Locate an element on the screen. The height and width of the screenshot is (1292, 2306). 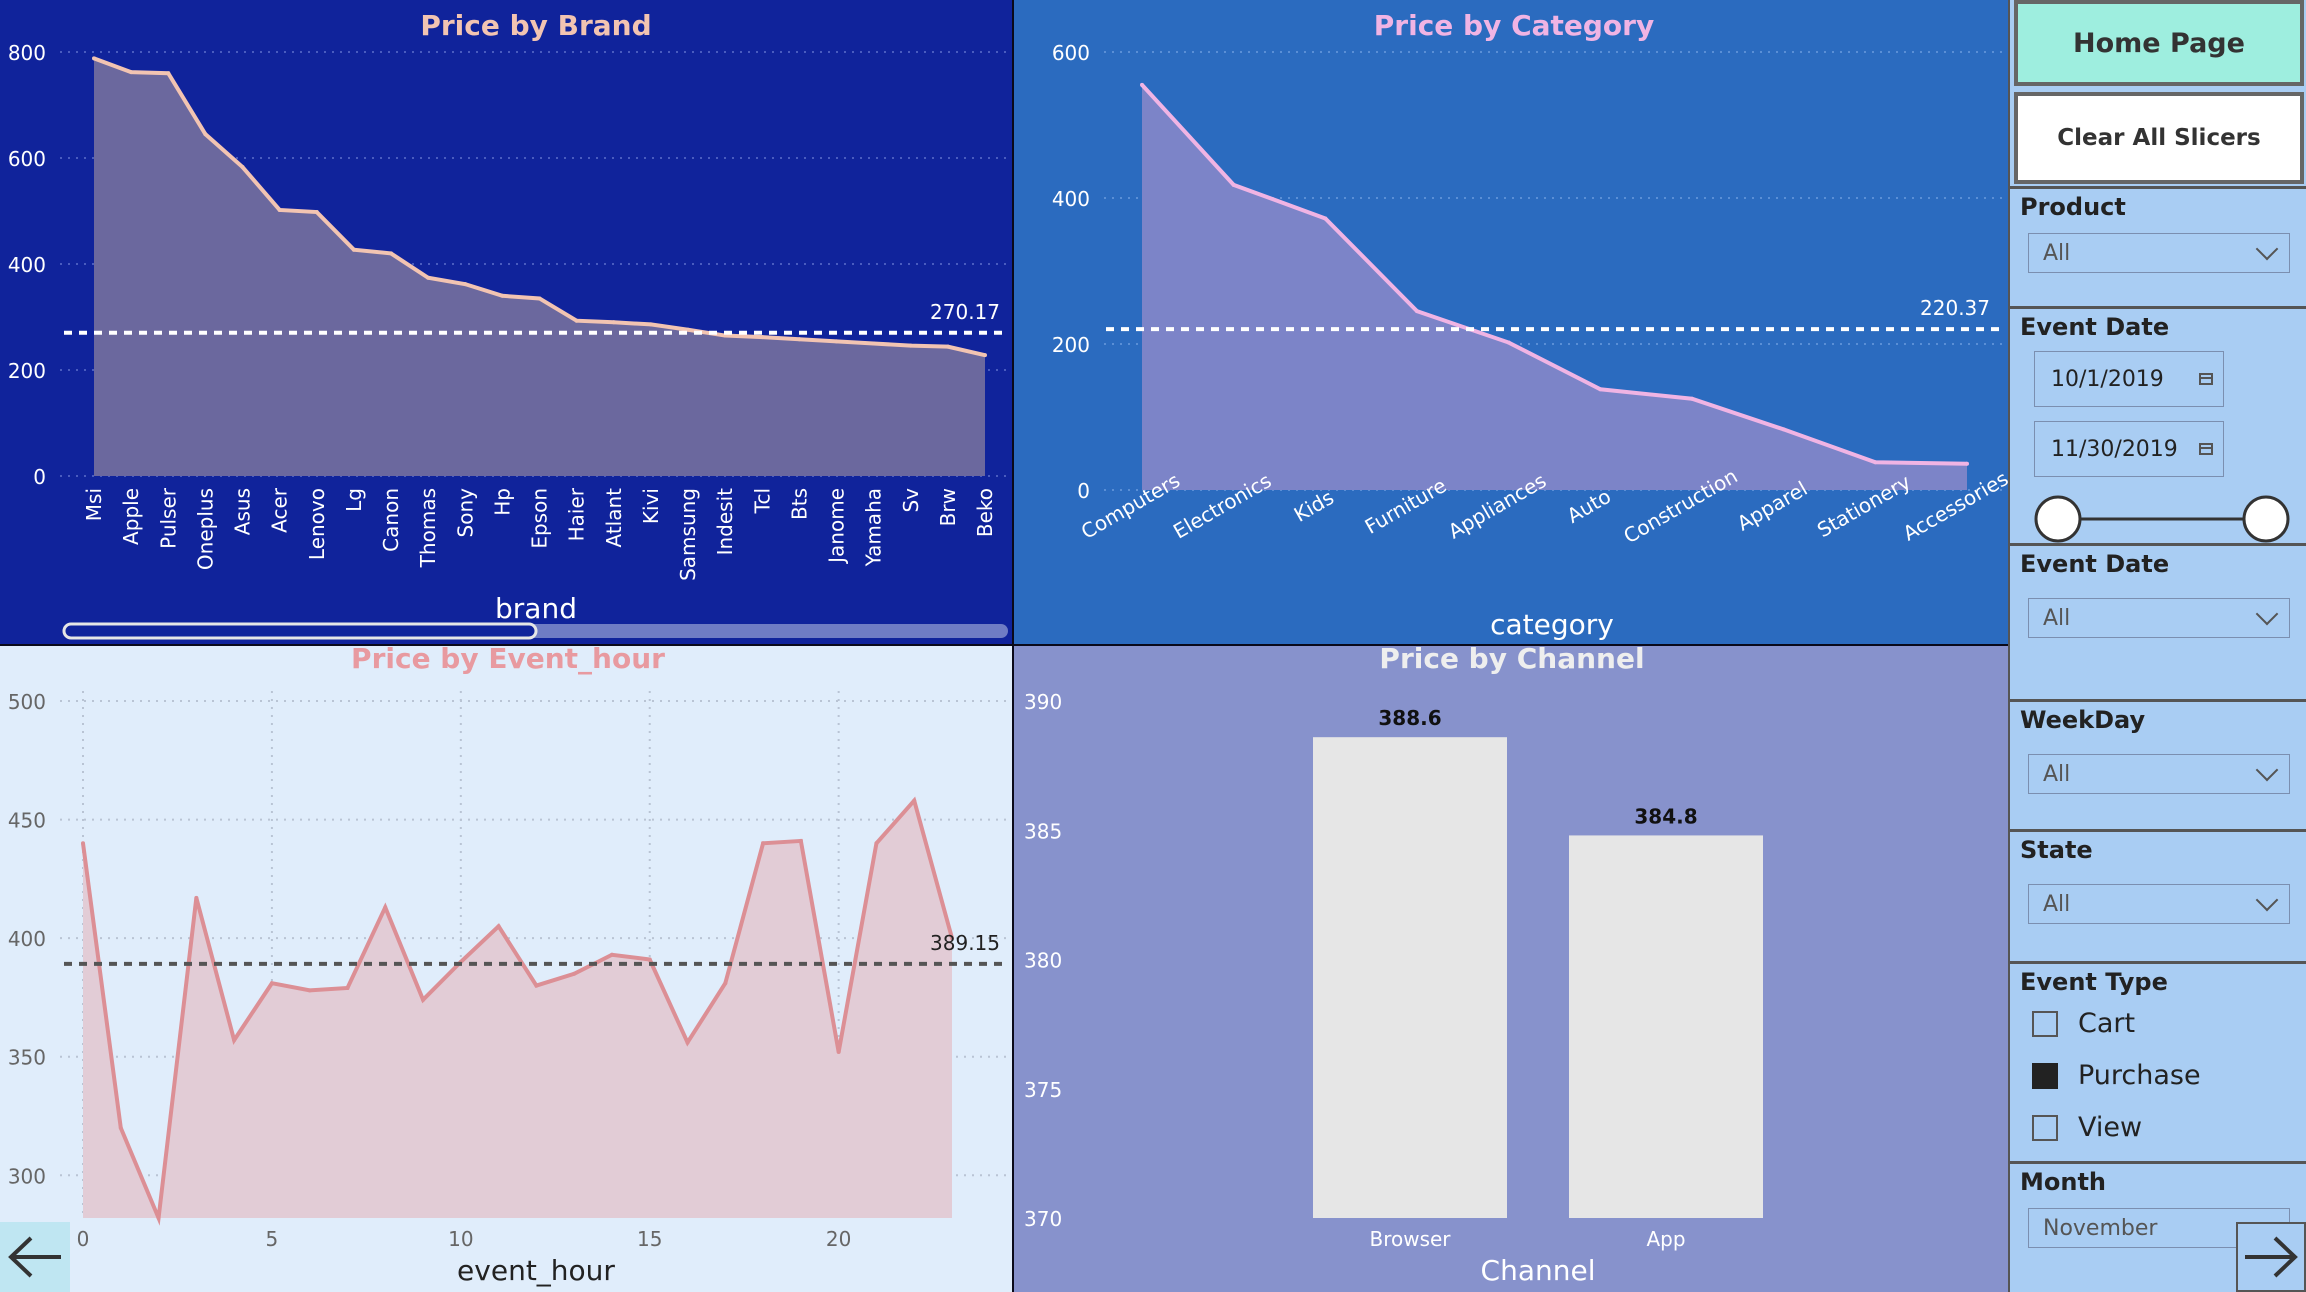
x-tick-label: Tcl is located at coordinates (762, 501).